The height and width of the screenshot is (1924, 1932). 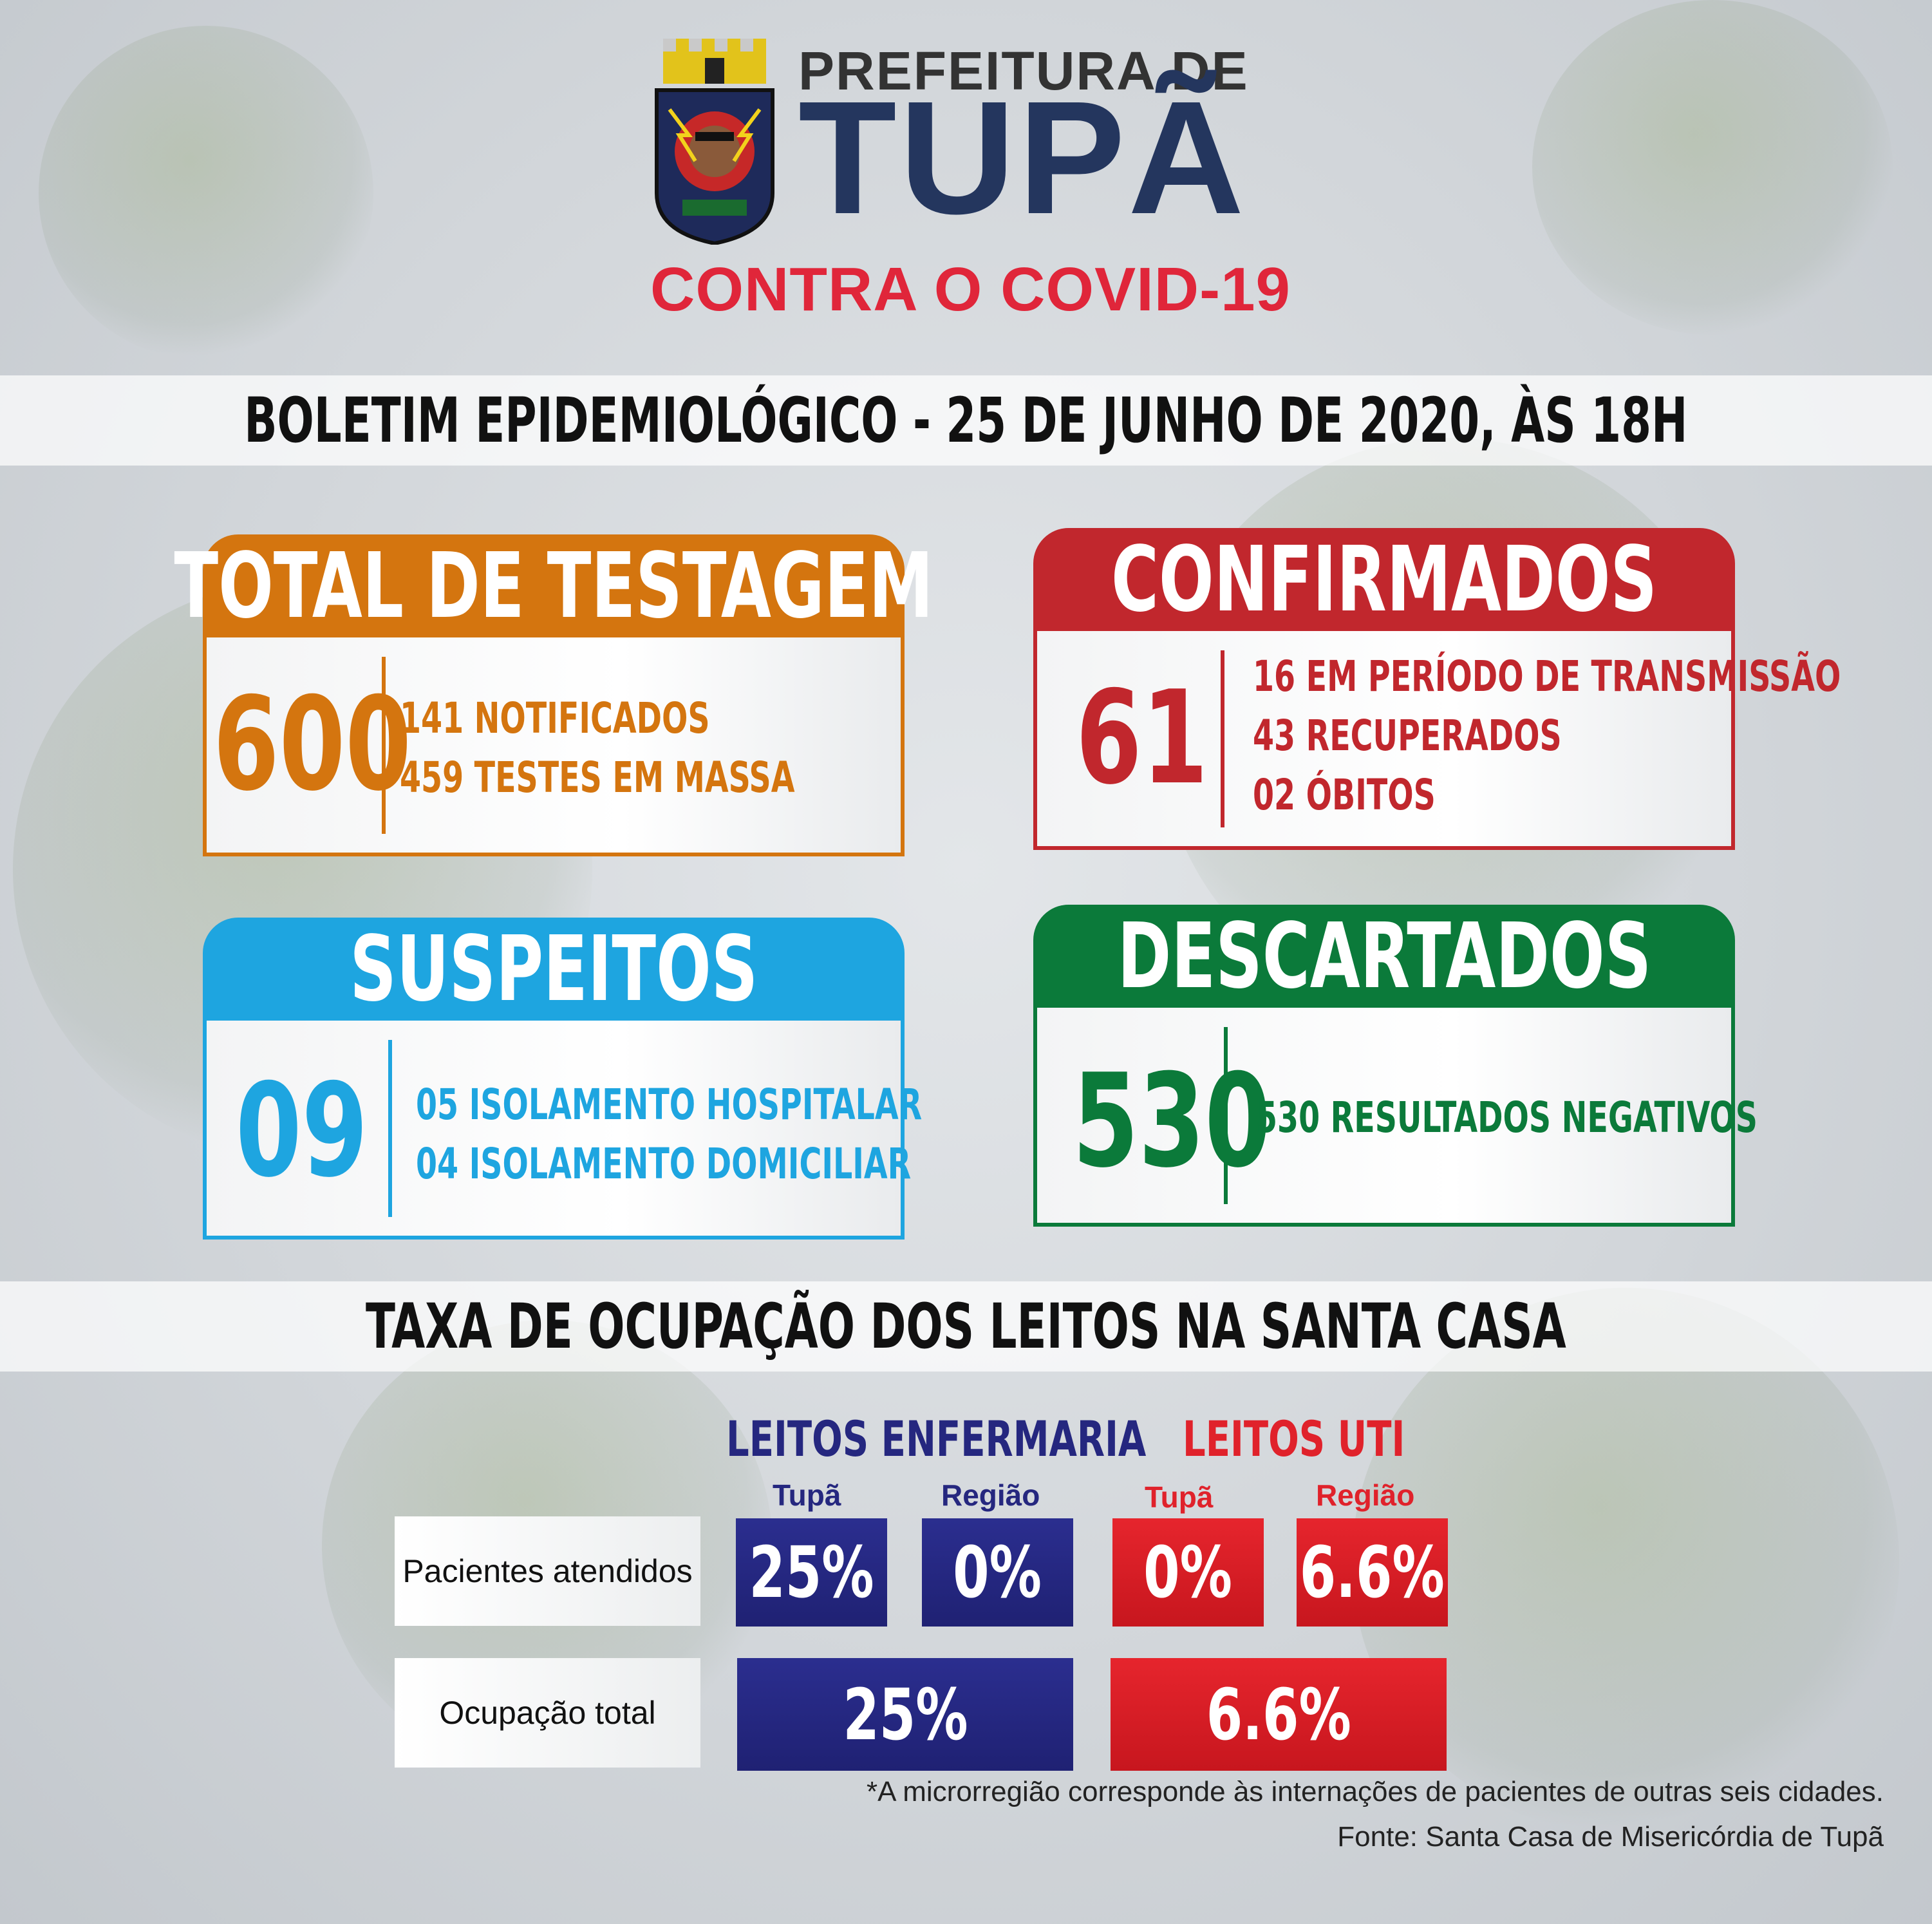 I want to click on header-city-name: TUPÃ, so click(x=1023, y=157).